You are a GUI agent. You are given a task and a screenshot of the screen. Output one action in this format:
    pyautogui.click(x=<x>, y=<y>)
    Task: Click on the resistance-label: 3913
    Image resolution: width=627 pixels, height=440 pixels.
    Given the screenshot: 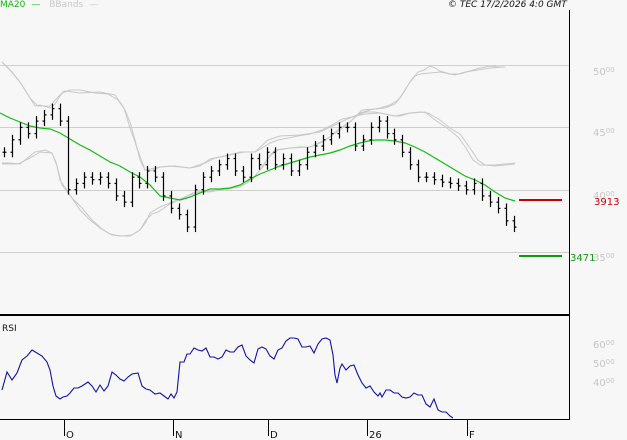 What is the action you would take?
    pyautogui.click(x=606, y=202)
    